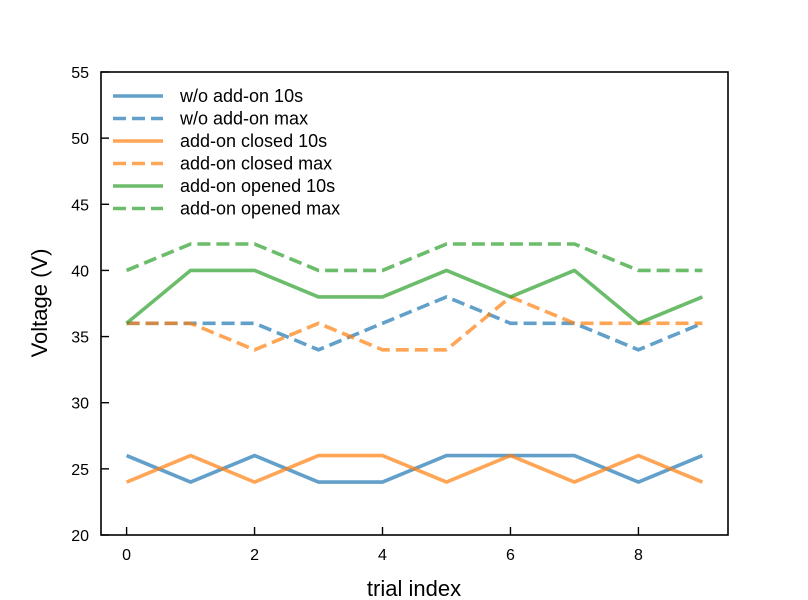 Image resolution: width=808 pixels, height=600 pixels. What do you see at coordinates (39, 303) in the screenshot?
I see `y-axis-label: Voltage (V)` at bounding box center [39, 303].